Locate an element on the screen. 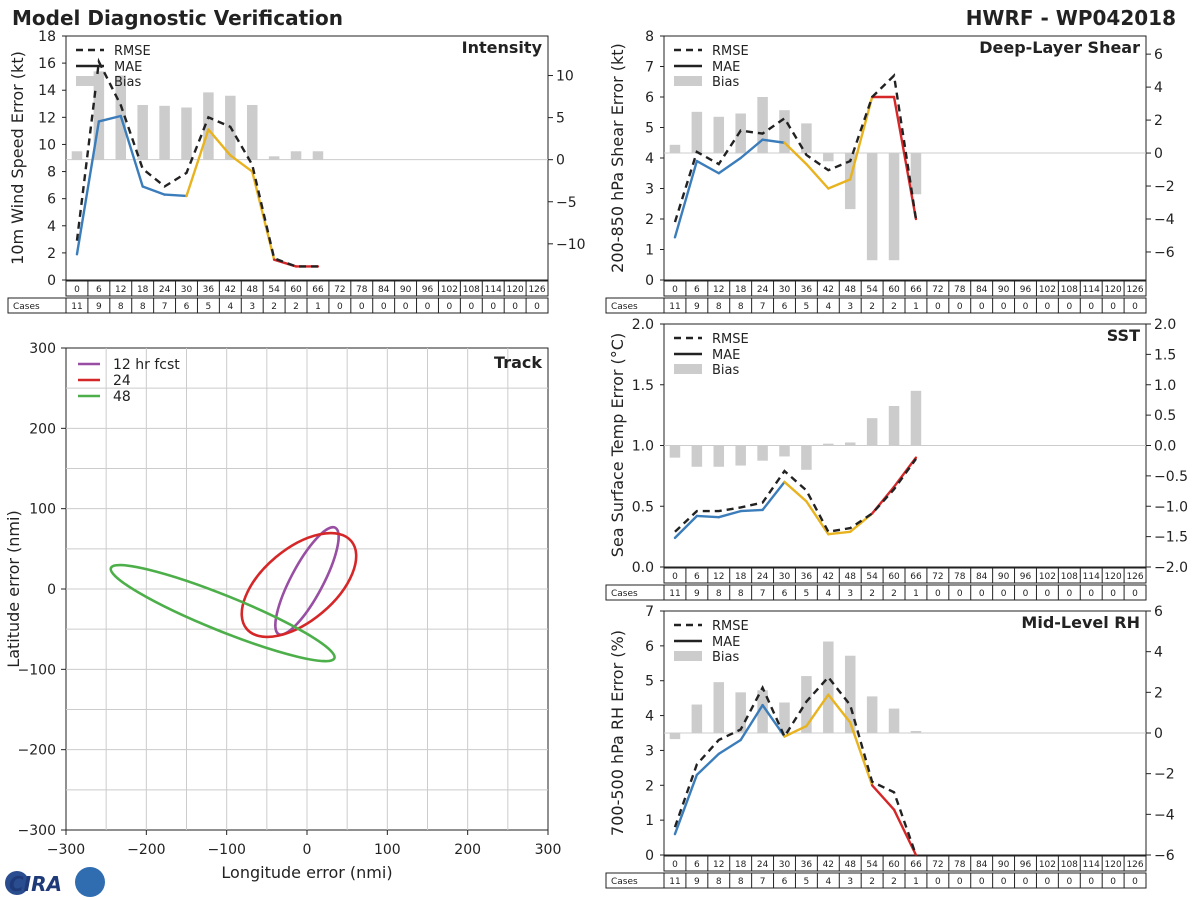 Image resolution: width=1200 pixels, height=900 pixels. intensity-hour-label: 24 is located at coordinates (165, 290).